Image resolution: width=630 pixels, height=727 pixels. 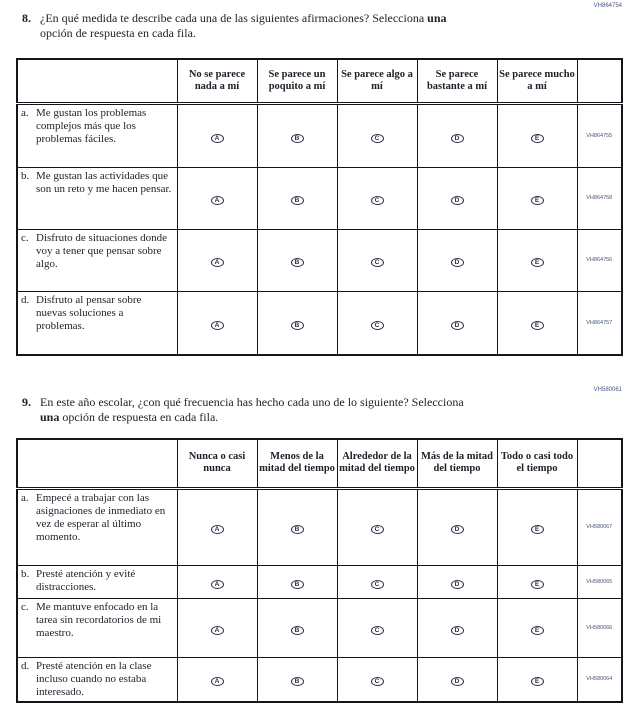 What do you see at coordinates (217, 464) in the screenshot?
I see `column-header: Nunca o casi nunca` at bounding box center [217, 464].